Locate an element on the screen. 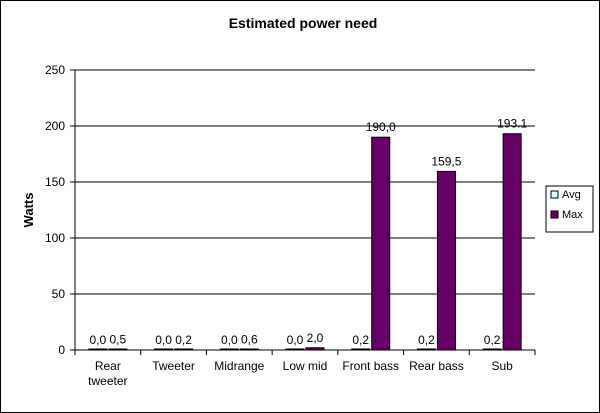  data-label-max: 0,2 is located at coordinates (183, 340).